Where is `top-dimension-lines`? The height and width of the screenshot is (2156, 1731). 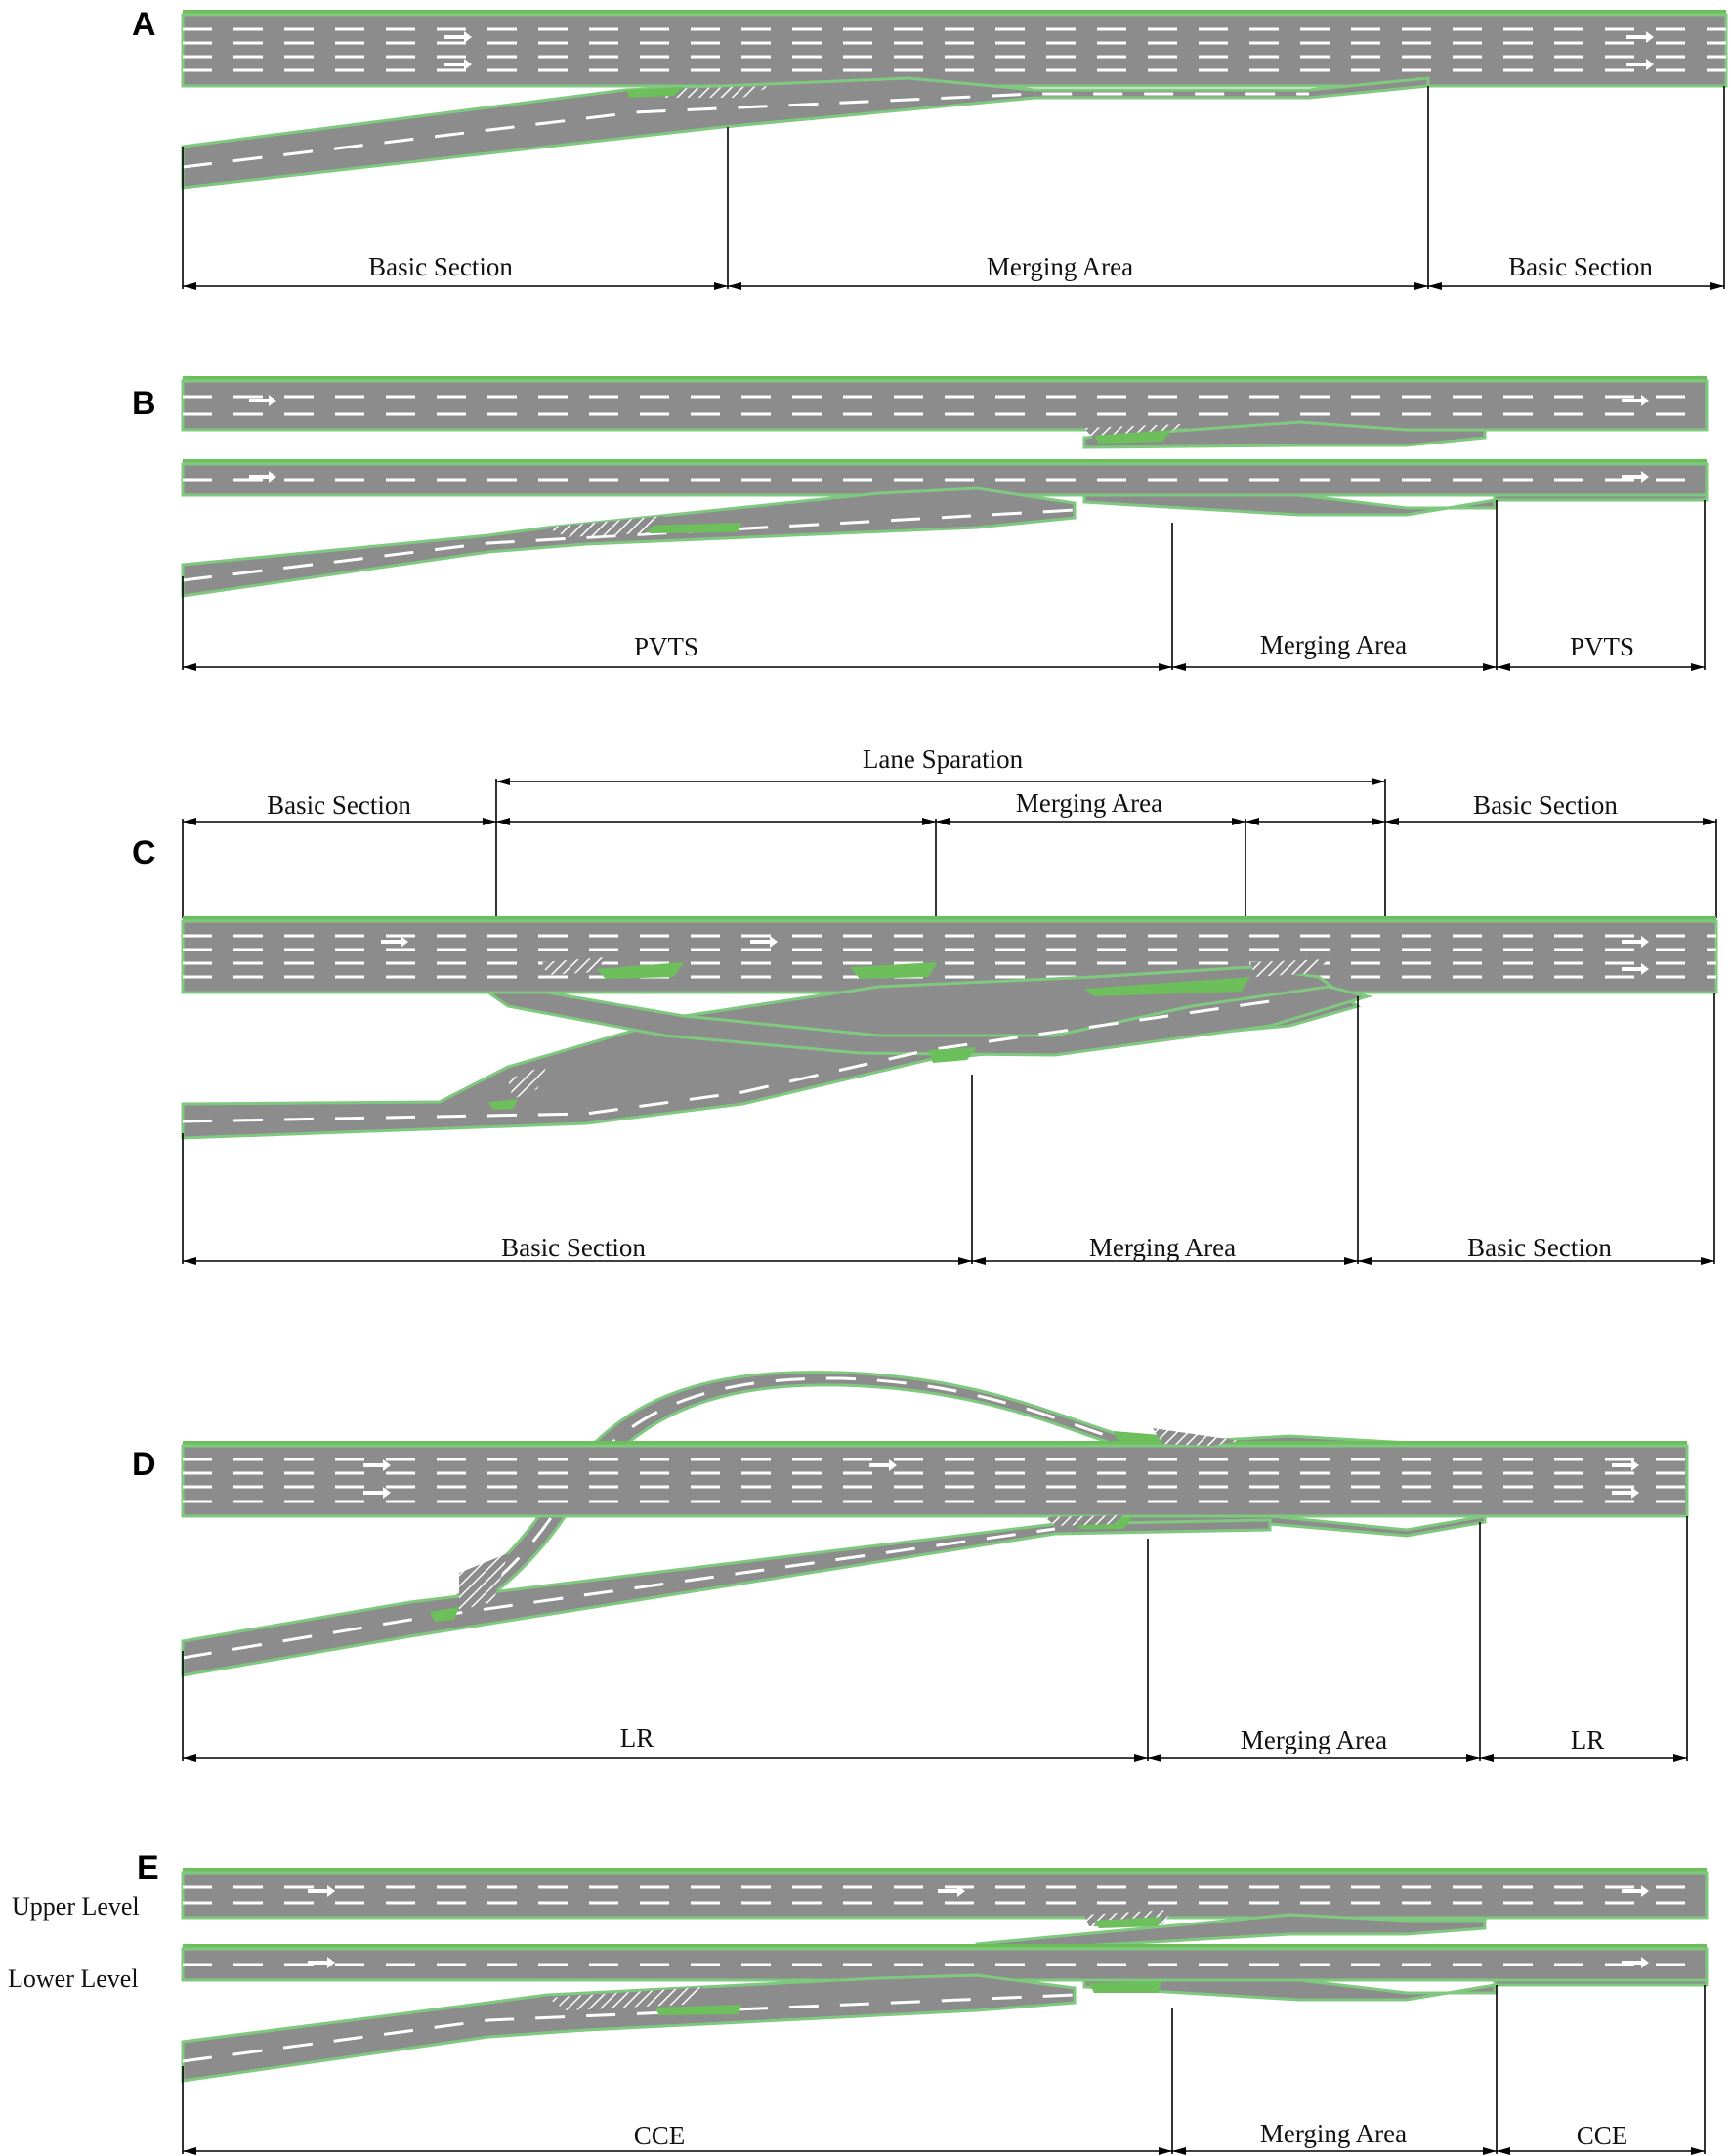
top-dimension-lines is located at coordinates (949, 848).